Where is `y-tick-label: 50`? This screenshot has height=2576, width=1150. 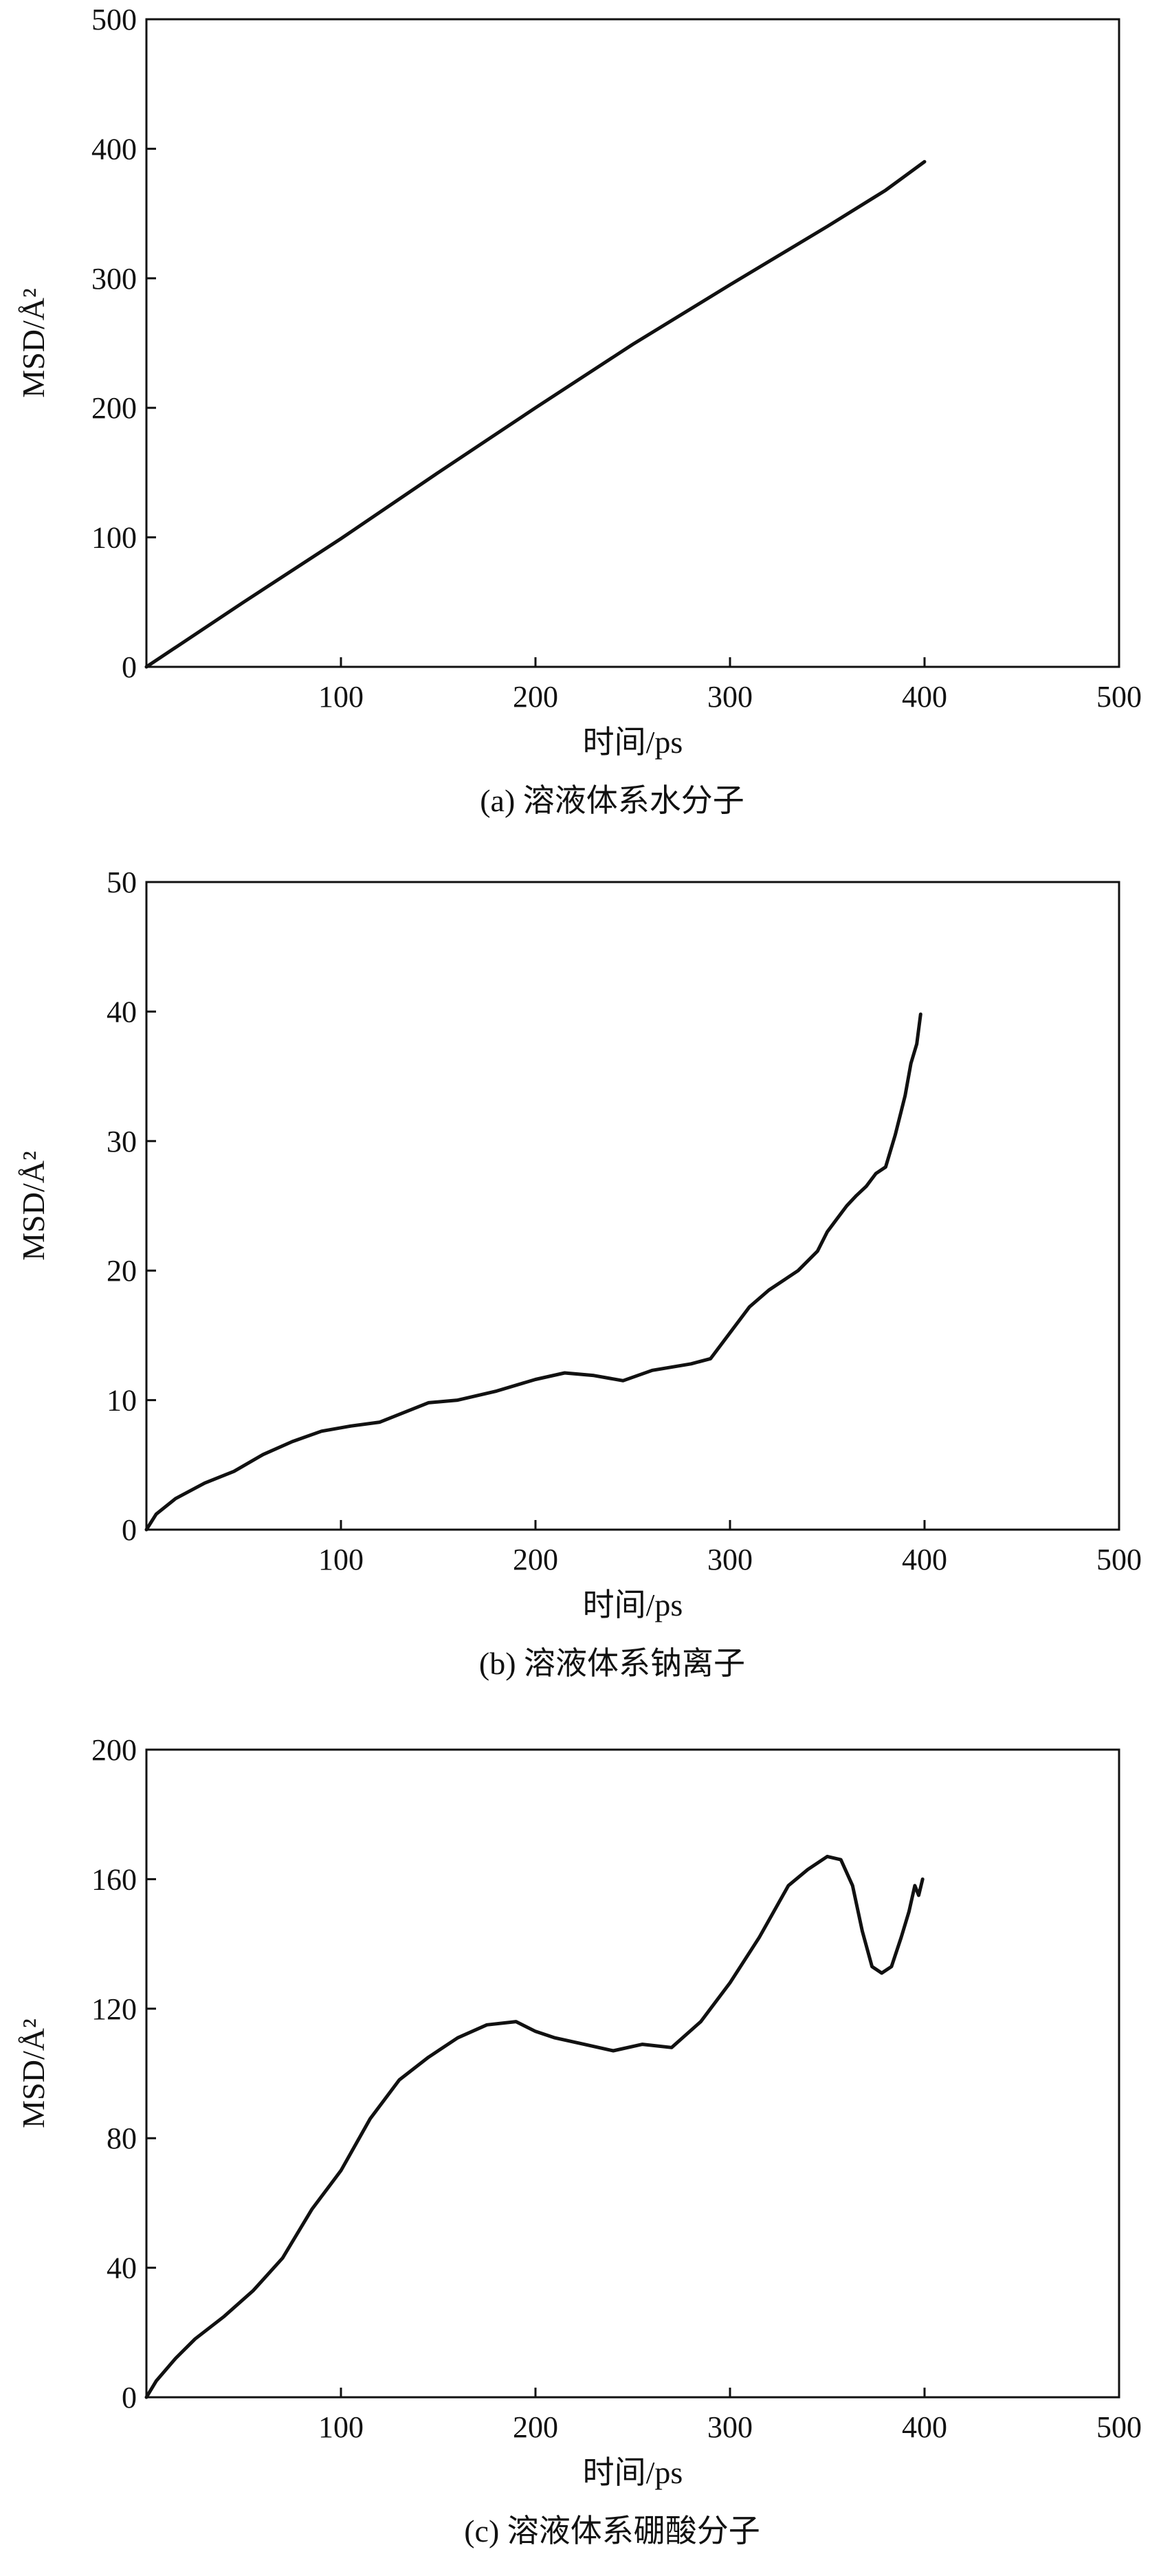 y-tick-label: 50 is located at coordinates (122, 882).